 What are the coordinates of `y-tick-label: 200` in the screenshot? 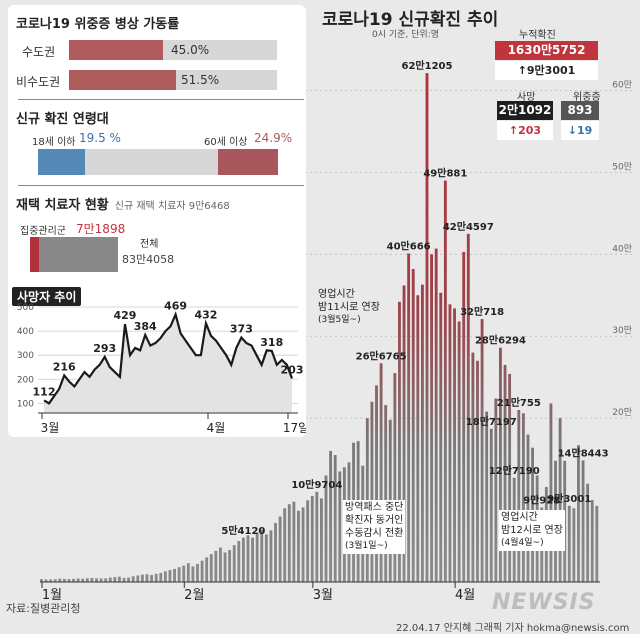 It's located at (25, 380).